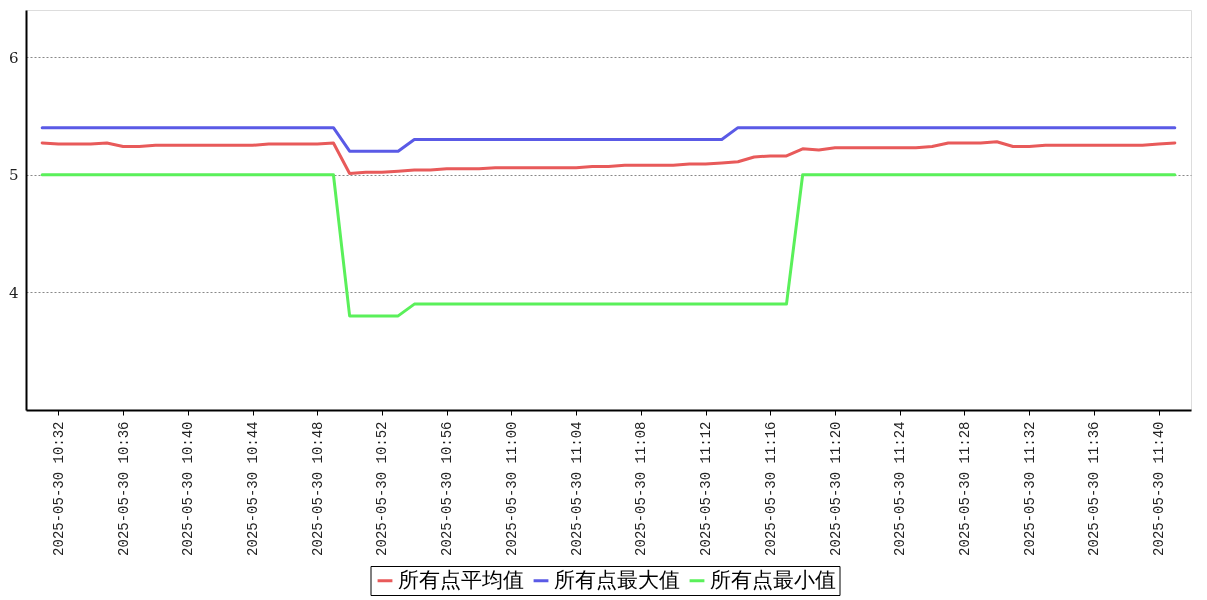 The height and width of the screenshot is (600, 1207). What do you see at coordinates (608, 158) in the screenshot?
I see `line-series` at bounding box center [608, 158].